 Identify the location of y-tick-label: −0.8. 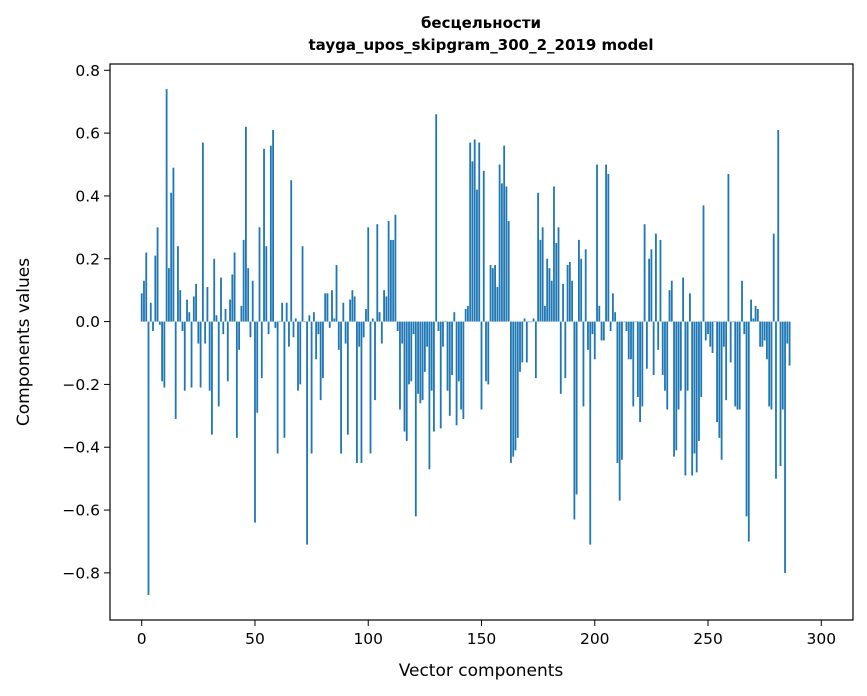
(81, 573).